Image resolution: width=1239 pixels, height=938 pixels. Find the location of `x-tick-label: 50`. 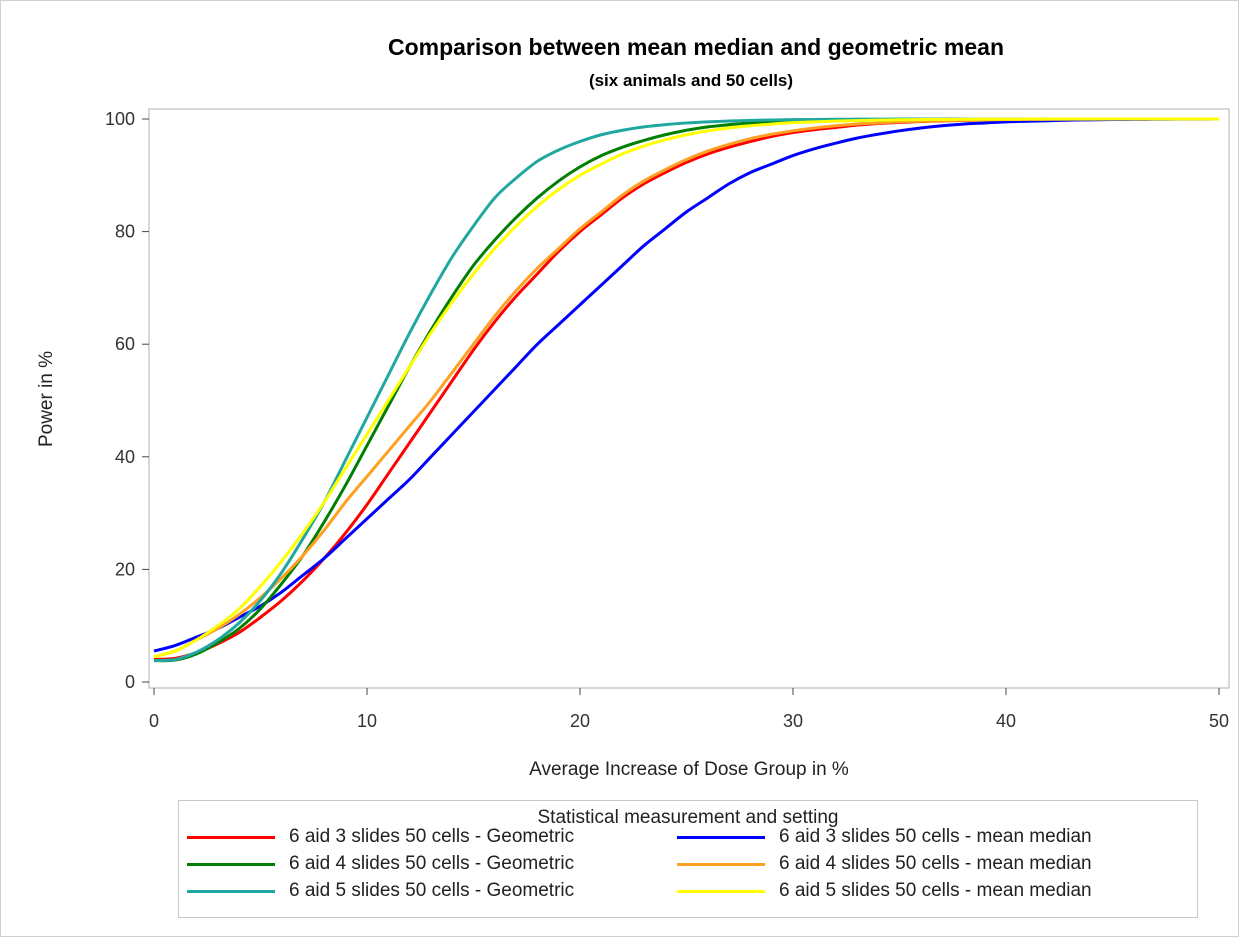

x-tick-label: 50 is located at coordinates (1219, 721).